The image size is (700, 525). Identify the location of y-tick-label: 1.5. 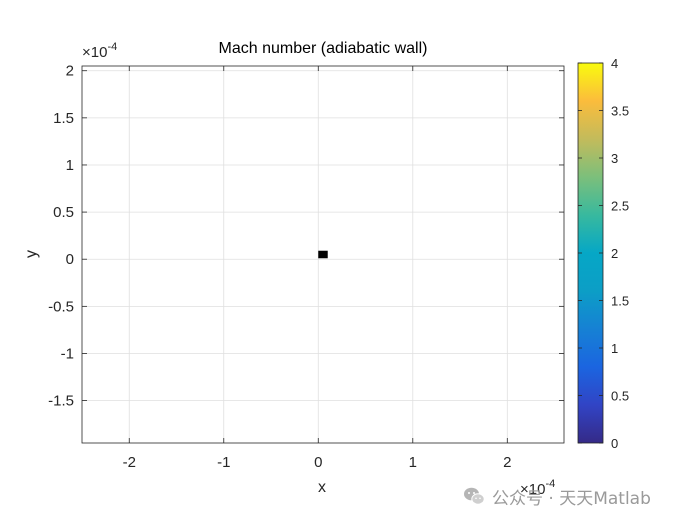
(63, 118).